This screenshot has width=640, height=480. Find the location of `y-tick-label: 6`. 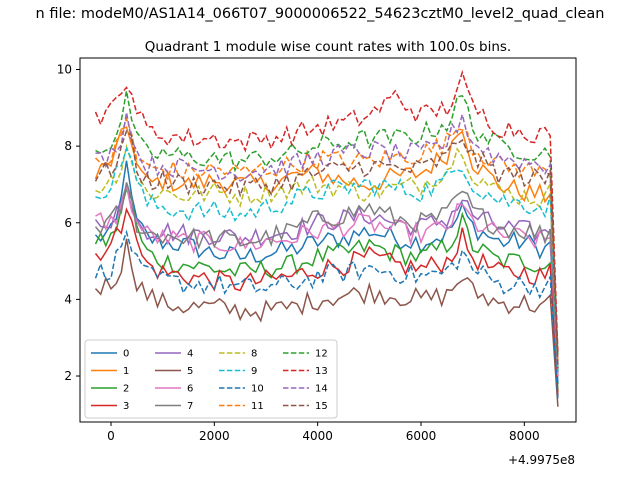

y-tick-label: 6 is located at coordinates (68, 223).